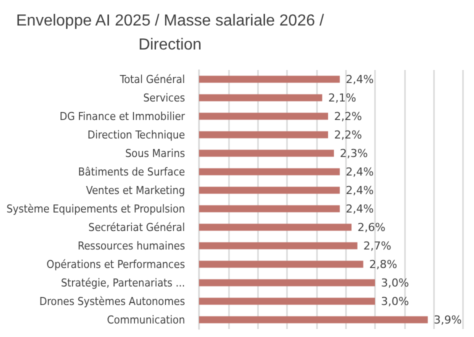 The width and height of the screenshot is (474, 337). I want to click on y-tick-label: Total Général, so click(151, 79).